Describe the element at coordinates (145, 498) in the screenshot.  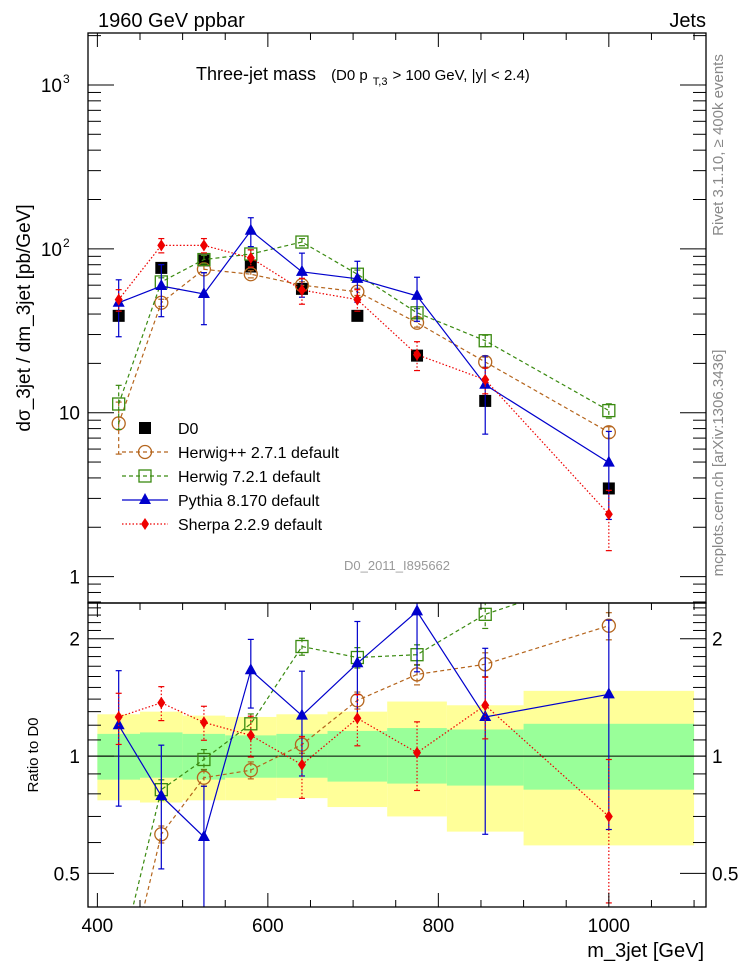
I see `legend-entry-pythia-8-170-default-marker` at that location.